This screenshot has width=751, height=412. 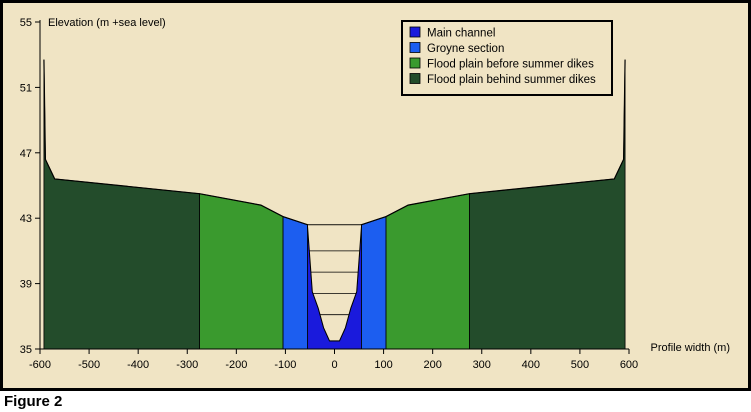 I want to click on y-tick-label: 51, so click(x=26, y=88).